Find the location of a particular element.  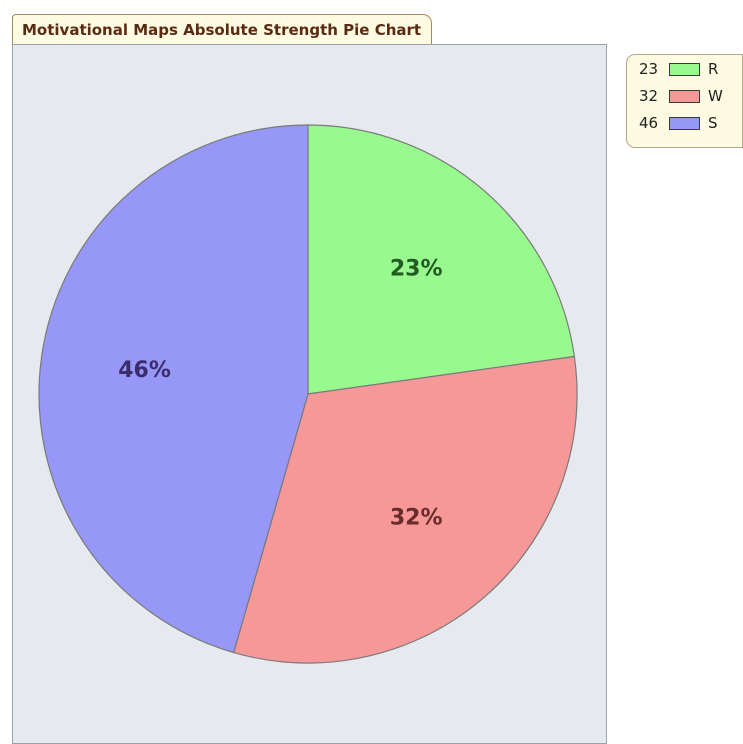

legend-label-w: W is located at coordinates (715, 96).